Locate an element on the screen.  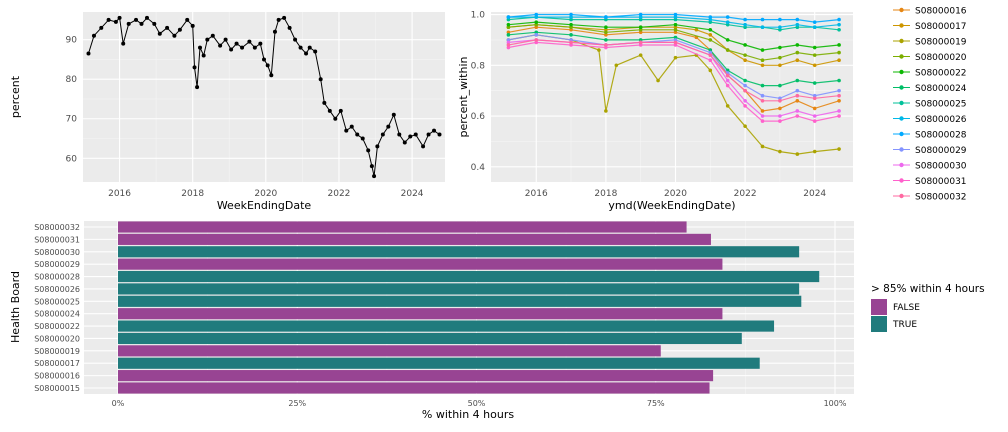
legend-label: TRUE is located at coordinates (904, 325).